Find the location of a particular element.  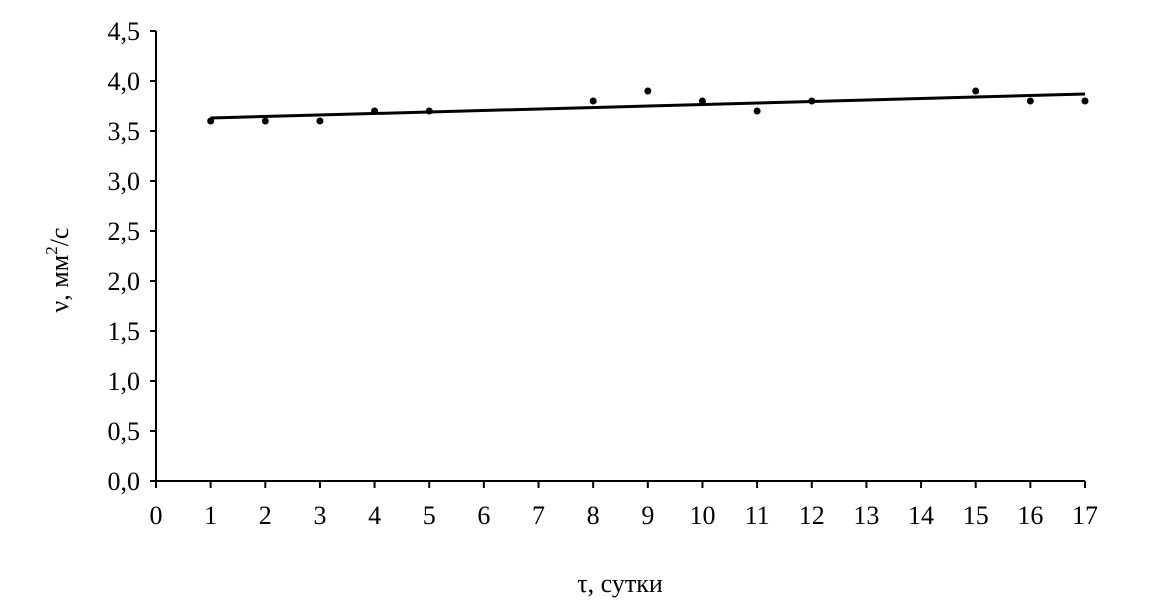

x-tick-label: 13 is located at coordinates (866, 515).